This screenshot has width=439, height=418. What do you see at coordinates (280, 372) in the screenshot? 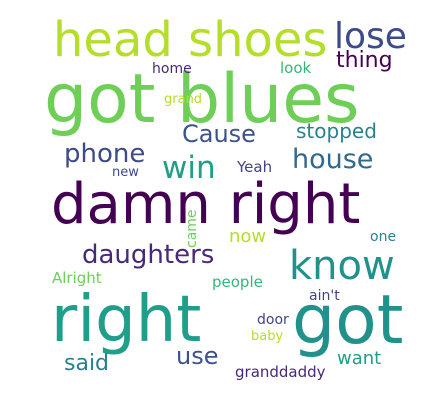
I see `word-granddaddy: granddaddy` at bounding box center [280, 372].